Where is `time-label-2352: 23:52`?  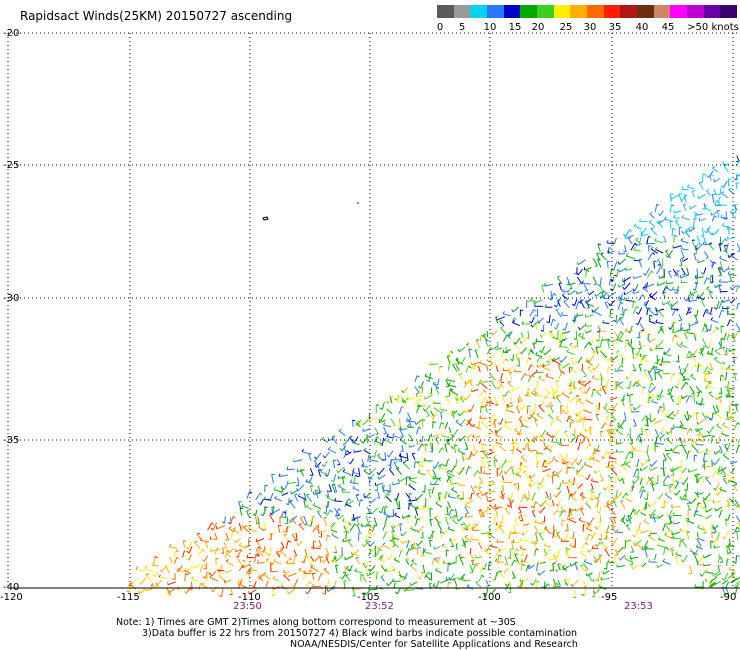 time-label-2352: 23:52 is located at coordinates (379, 606).